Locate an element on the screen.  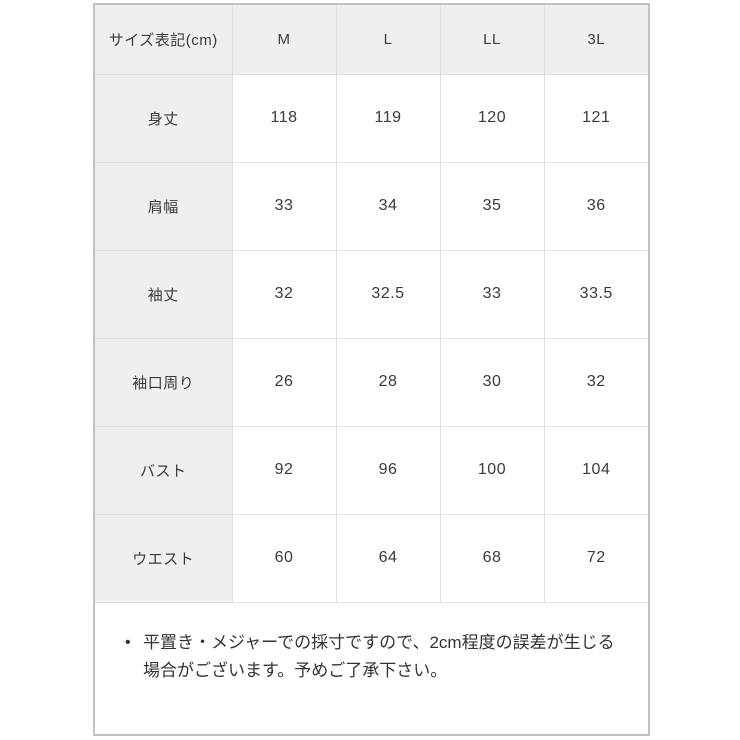
table-row-sleeve-length: 袖丈 32 32.5 33 33.5 is located at coordinates (371, 294).